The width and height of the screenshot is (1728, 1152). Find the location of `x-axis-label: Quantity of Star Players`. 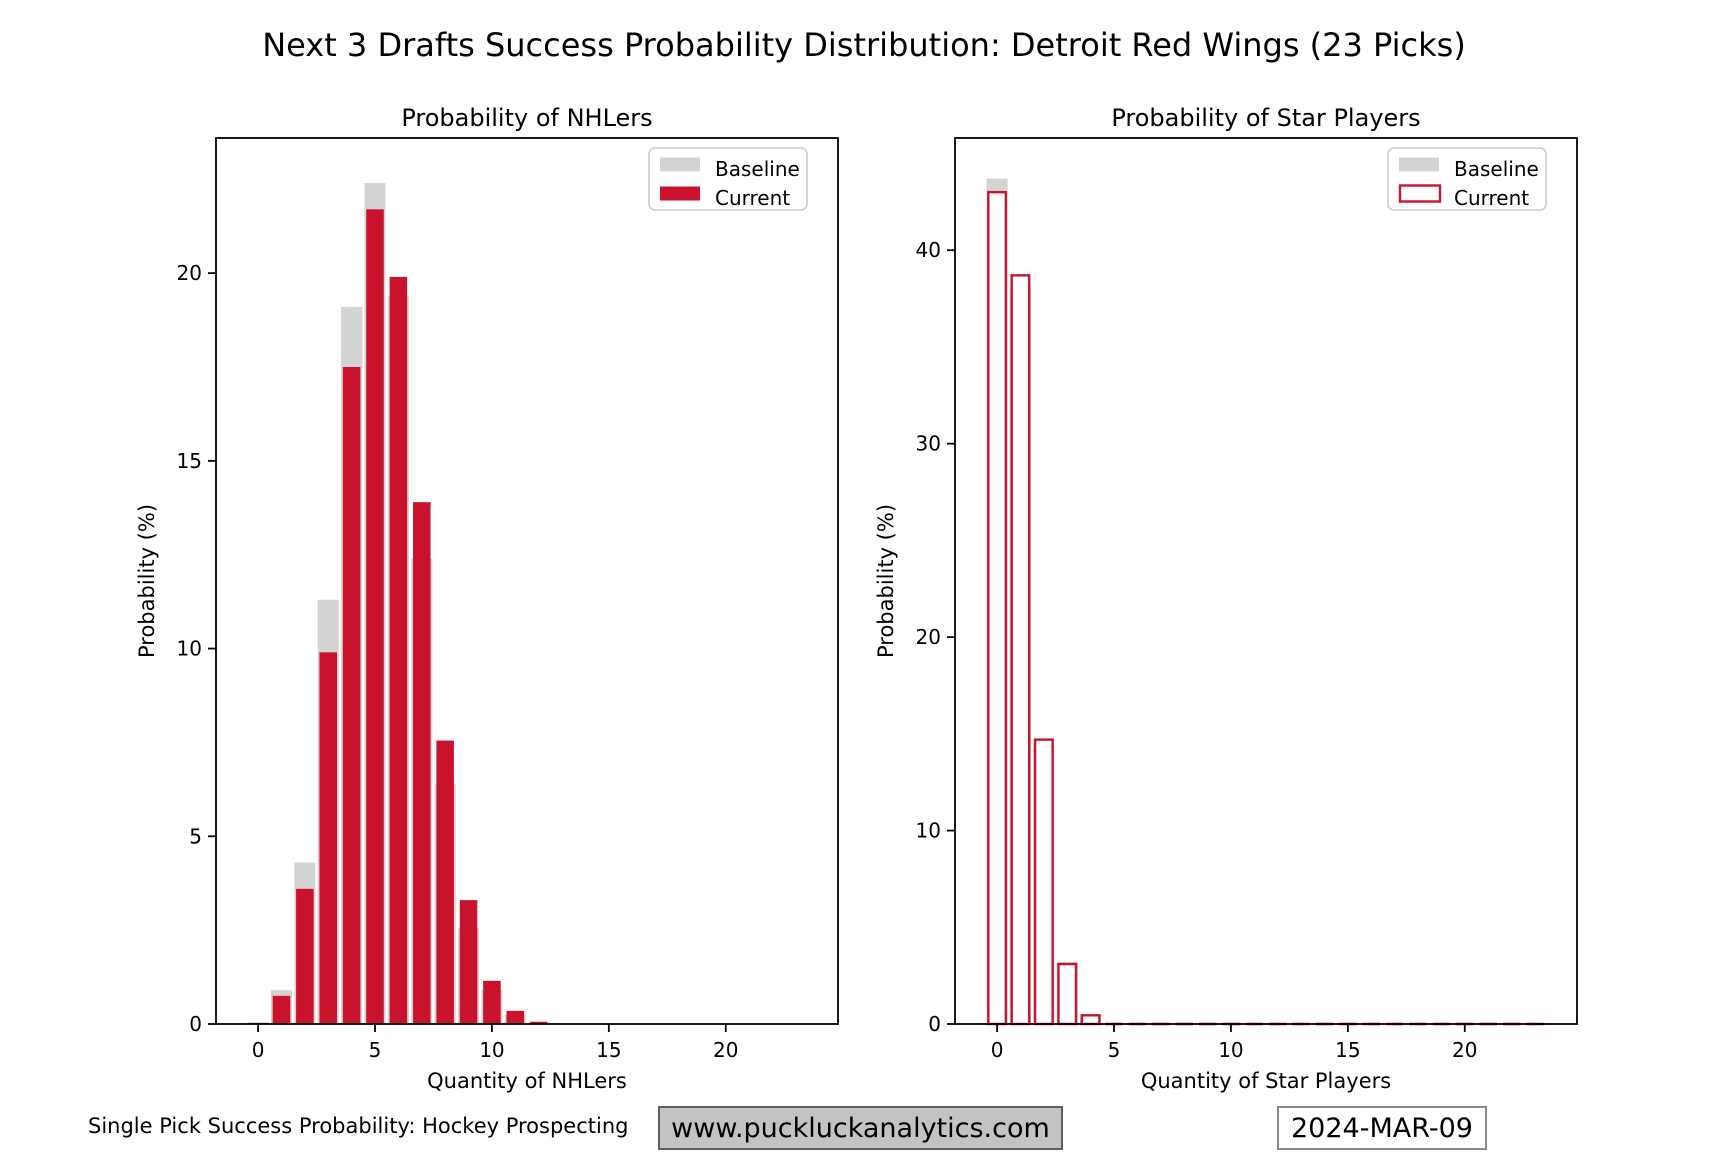

x-axis-label: Quantity of Star Players is located at coordinates (1266, 1081).